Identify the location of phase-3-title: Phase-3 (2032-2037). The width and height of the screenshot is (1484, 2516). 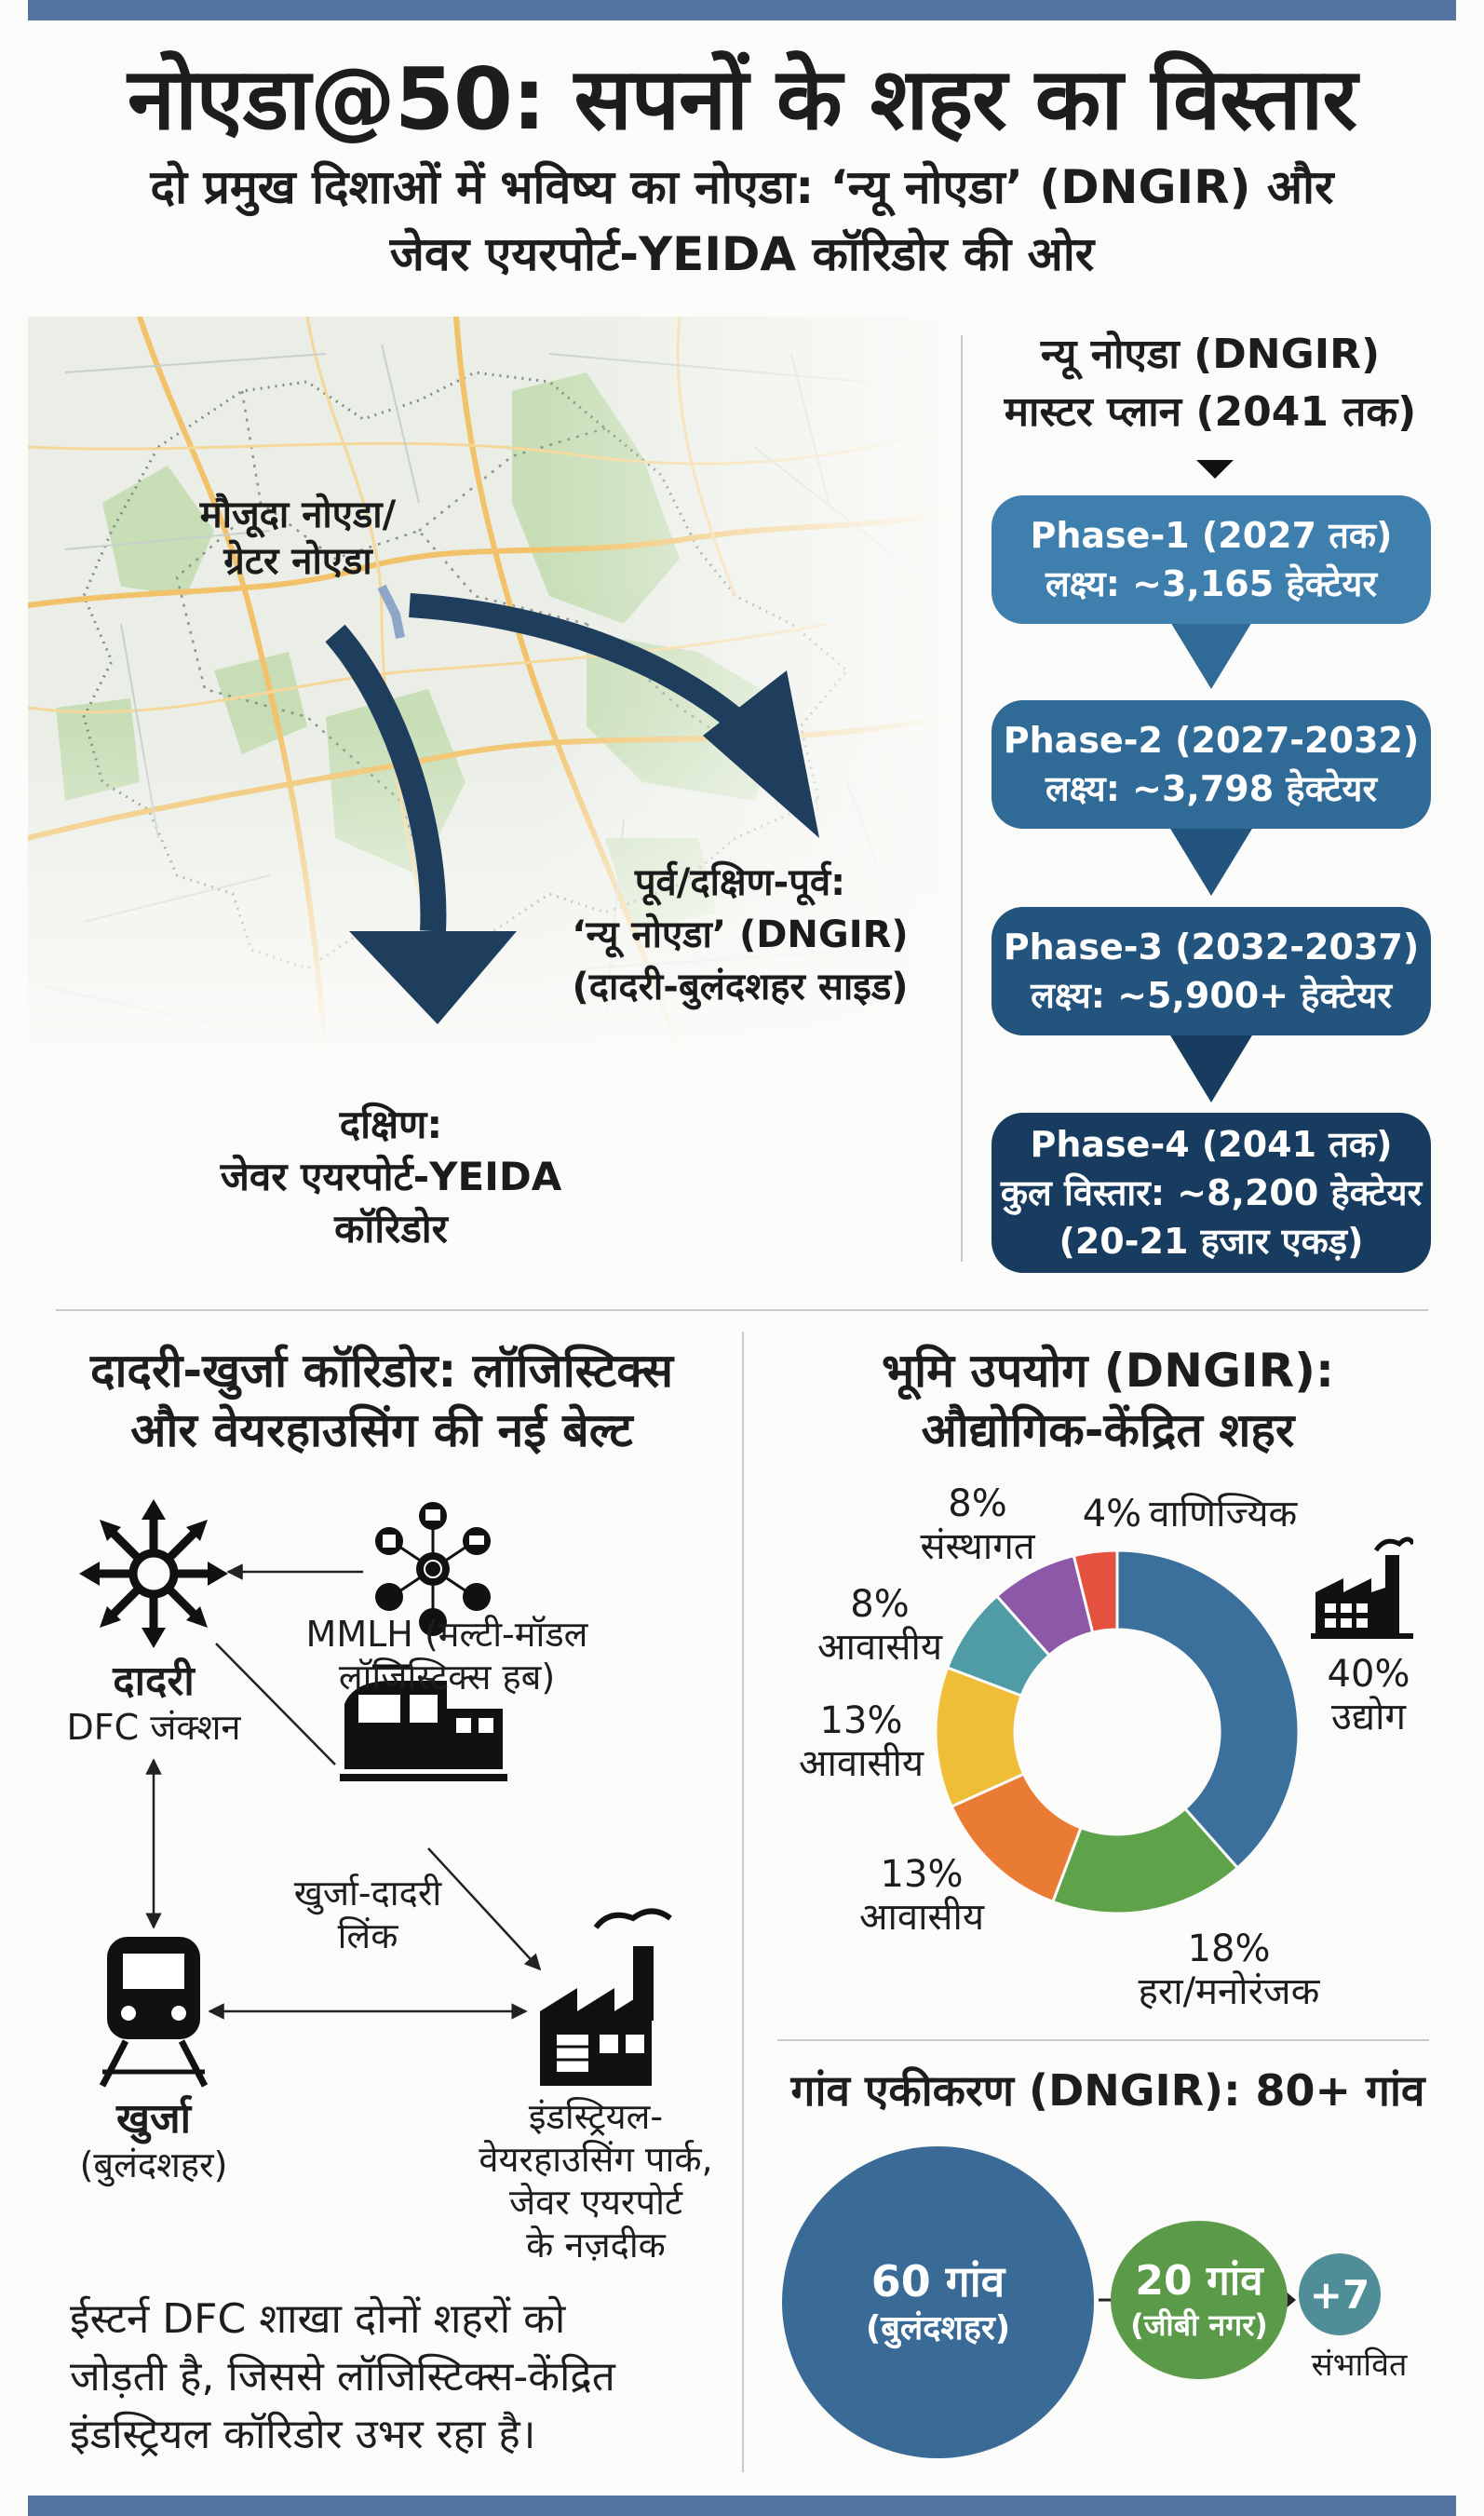
(1211, 947).